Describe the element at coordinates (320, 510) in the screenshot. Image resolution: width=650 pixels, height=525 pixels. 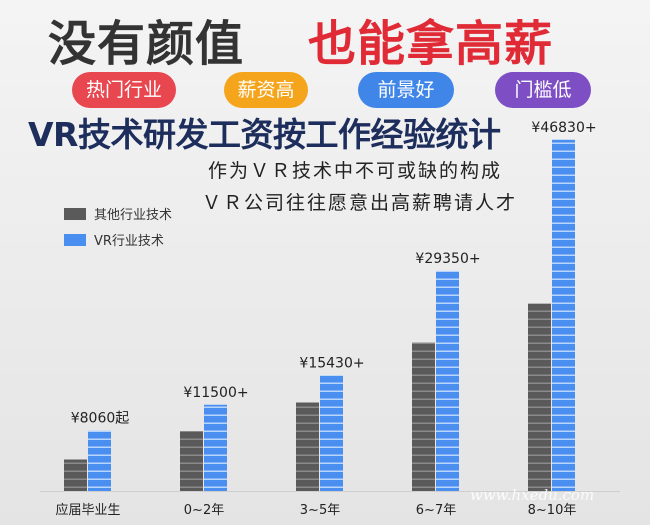
I see `category-label-2: 3~5年` at that location.